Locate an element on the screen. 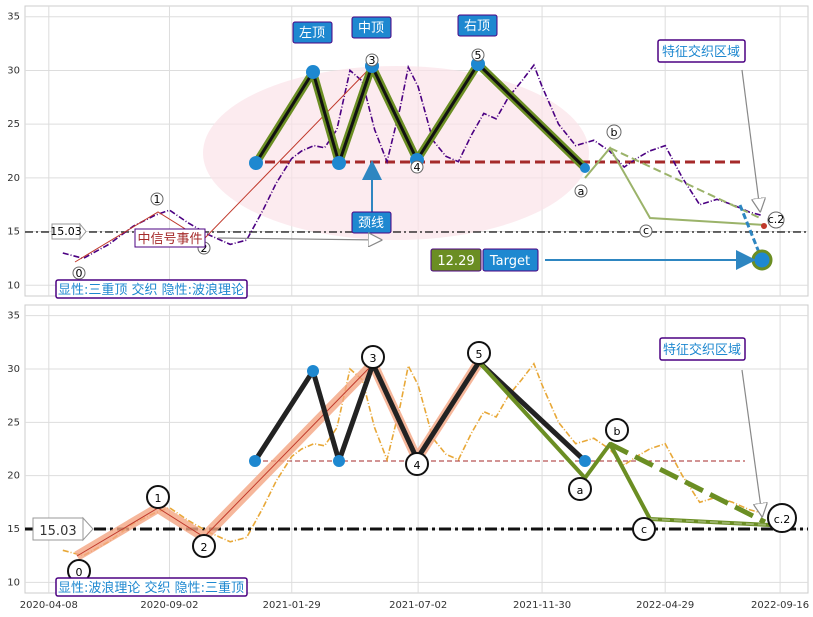  x-tick-label: 2022-09-16 is located at coordinates (780, 605).